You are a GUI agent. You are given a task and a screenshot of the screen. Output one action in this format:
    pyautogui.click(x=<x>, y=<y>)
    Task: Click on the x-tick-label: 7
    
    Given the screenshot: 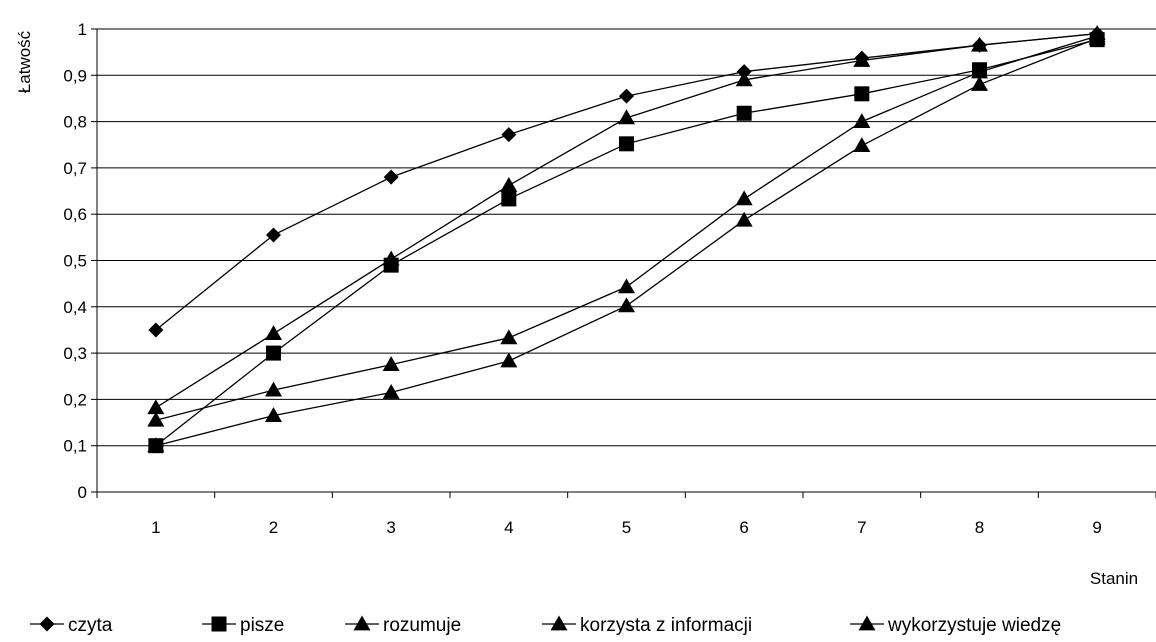 What is the action you would take?
    pyautogui.click(x=861, y=527)
    